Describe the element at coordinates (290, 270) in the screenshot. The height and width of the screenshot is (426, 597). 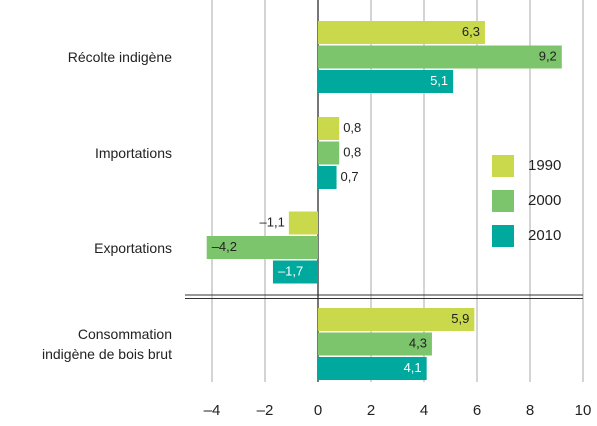
I see `value-label: –1,7` at that location.